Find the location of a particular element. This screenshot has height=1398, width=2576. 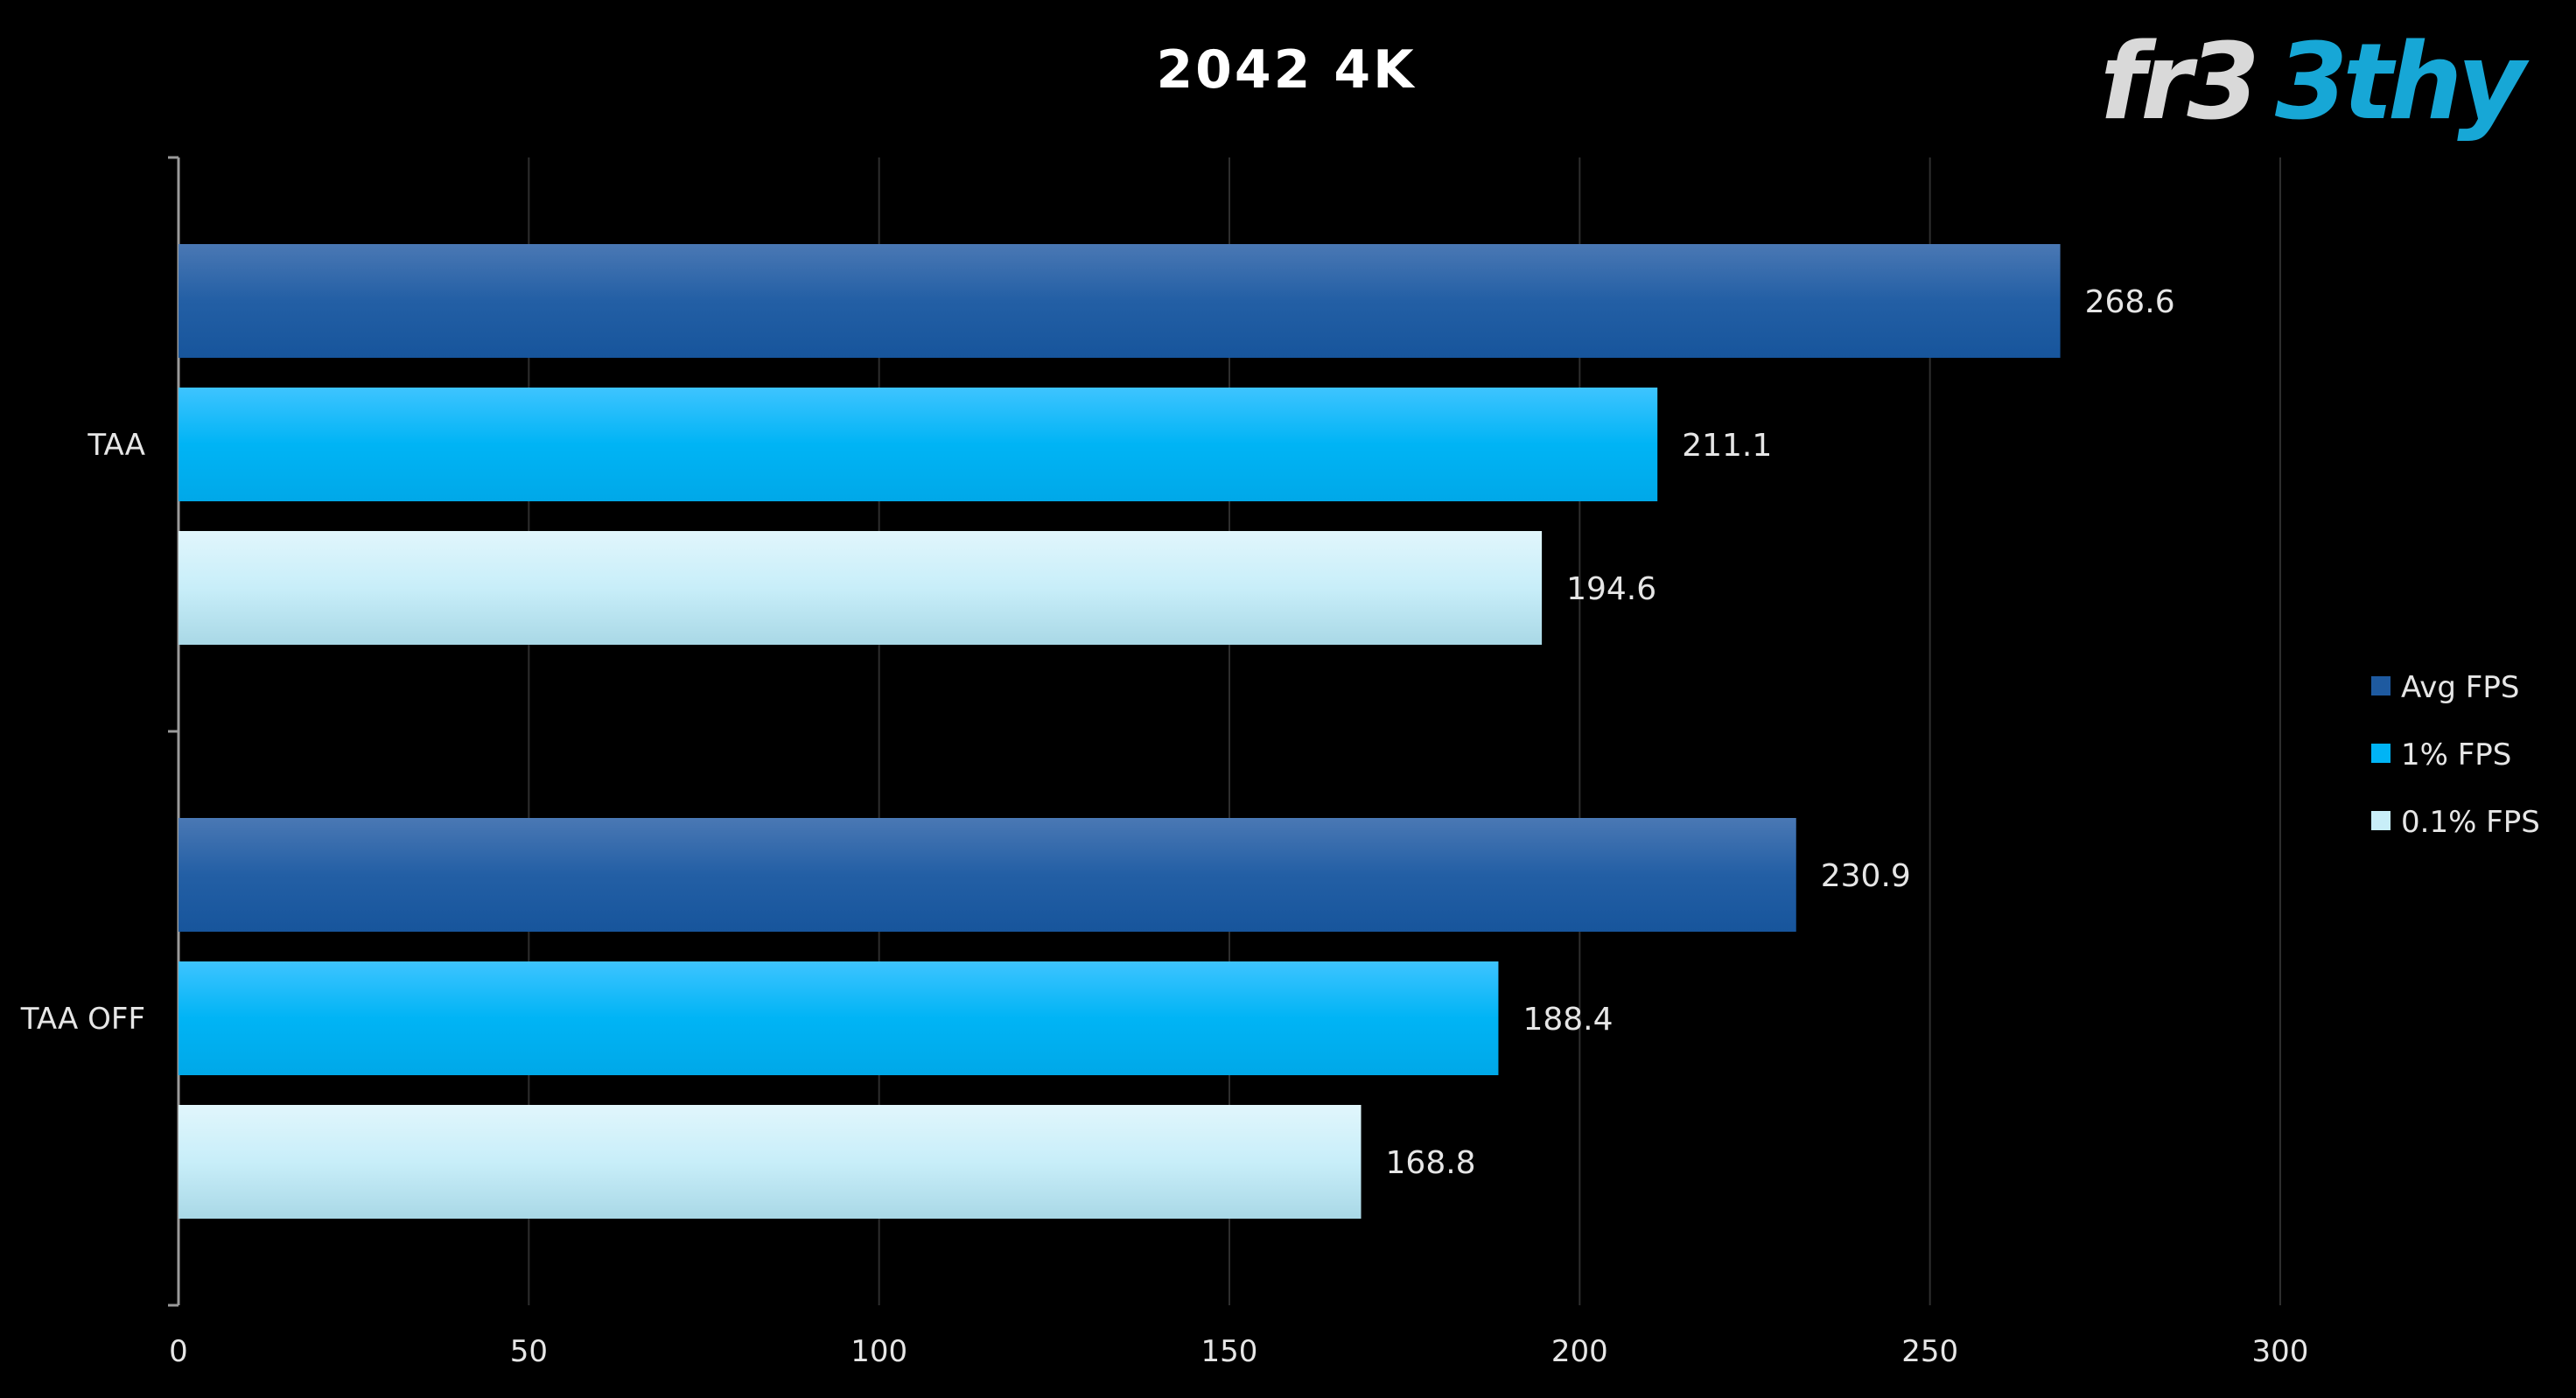

category-label: TAA OFF is located at coordinates (82, 1019).